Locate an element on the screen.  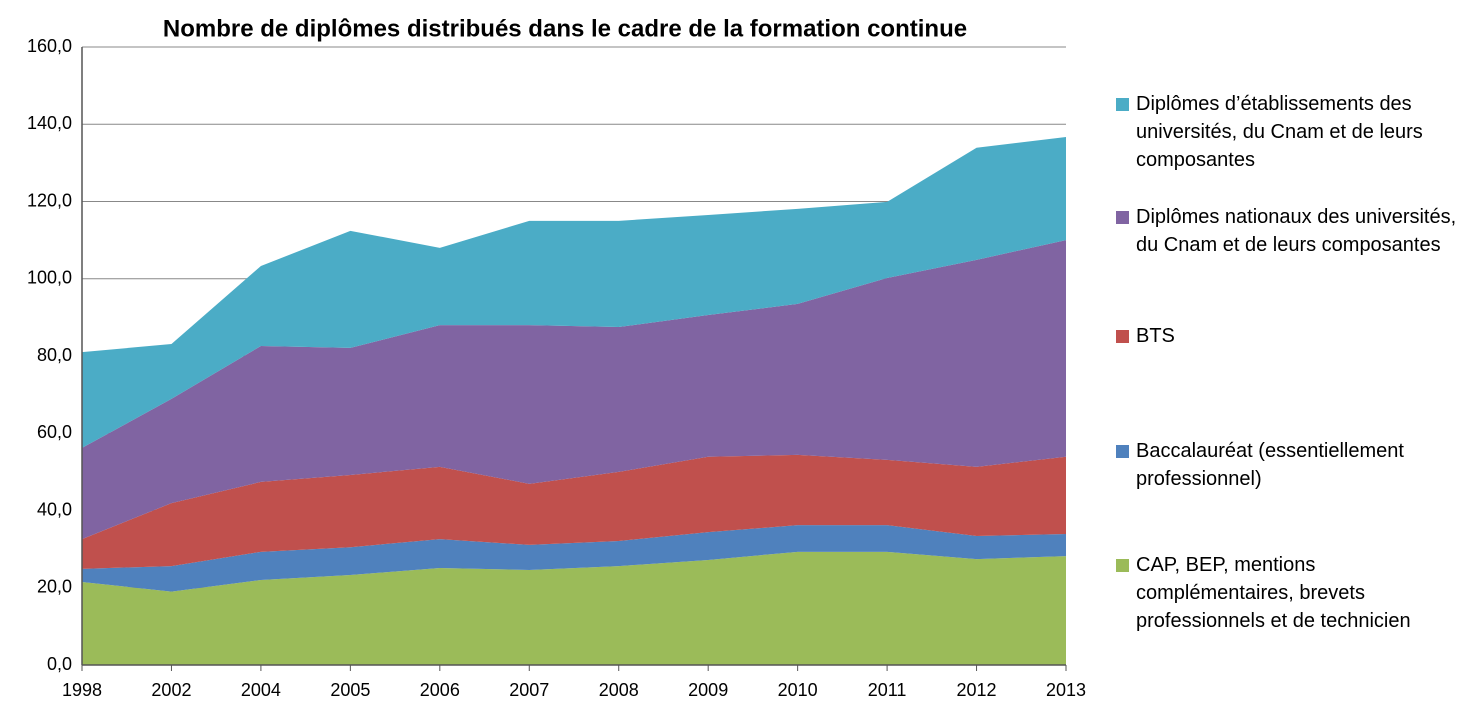
y-tick-label: 160,0 is located at coordinates (49, 46).